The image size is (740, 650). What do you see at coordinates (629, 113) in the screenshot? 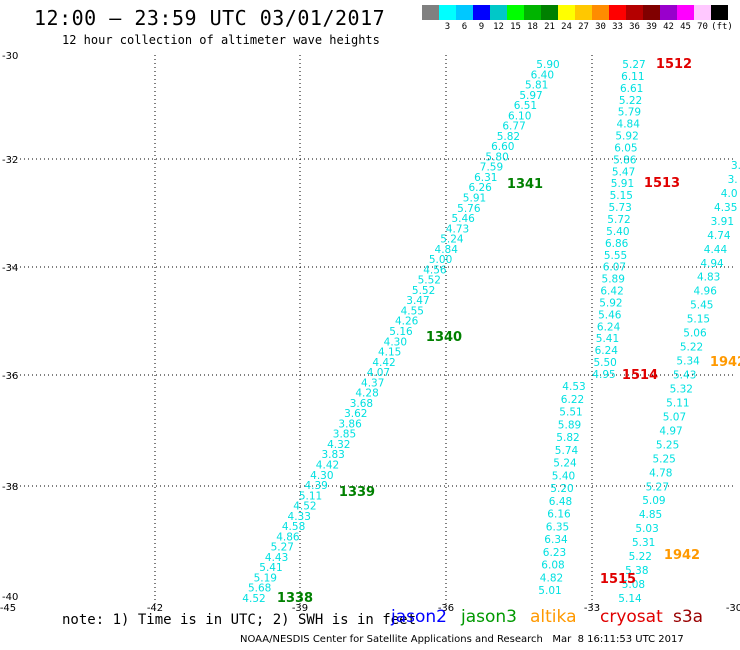
I see `wave-height-value: 5.79` at bounding box center [629, 113].